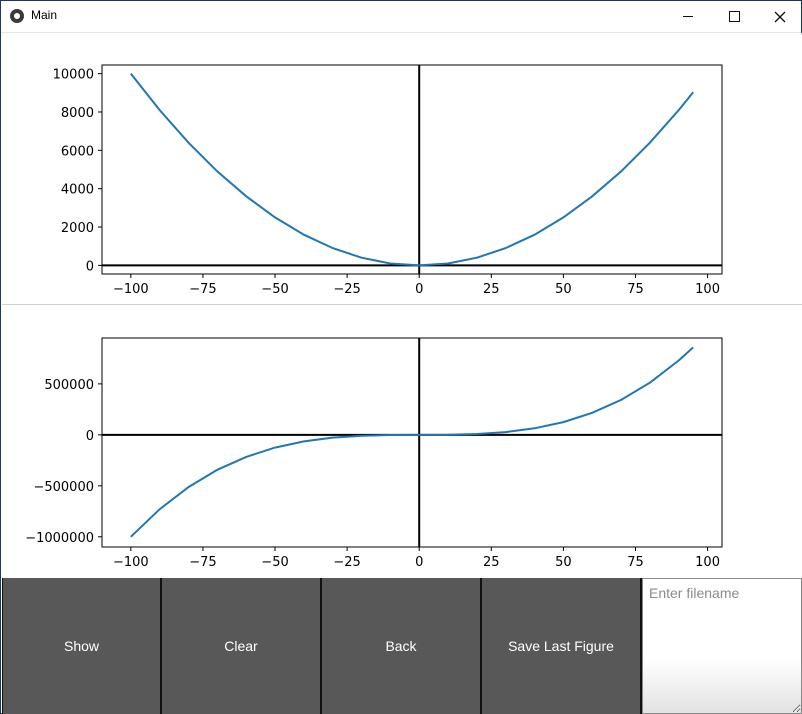  Describe the element at coordinates (73, 75) in the screenshot. I see `y-tick-label: 10000` at that location.